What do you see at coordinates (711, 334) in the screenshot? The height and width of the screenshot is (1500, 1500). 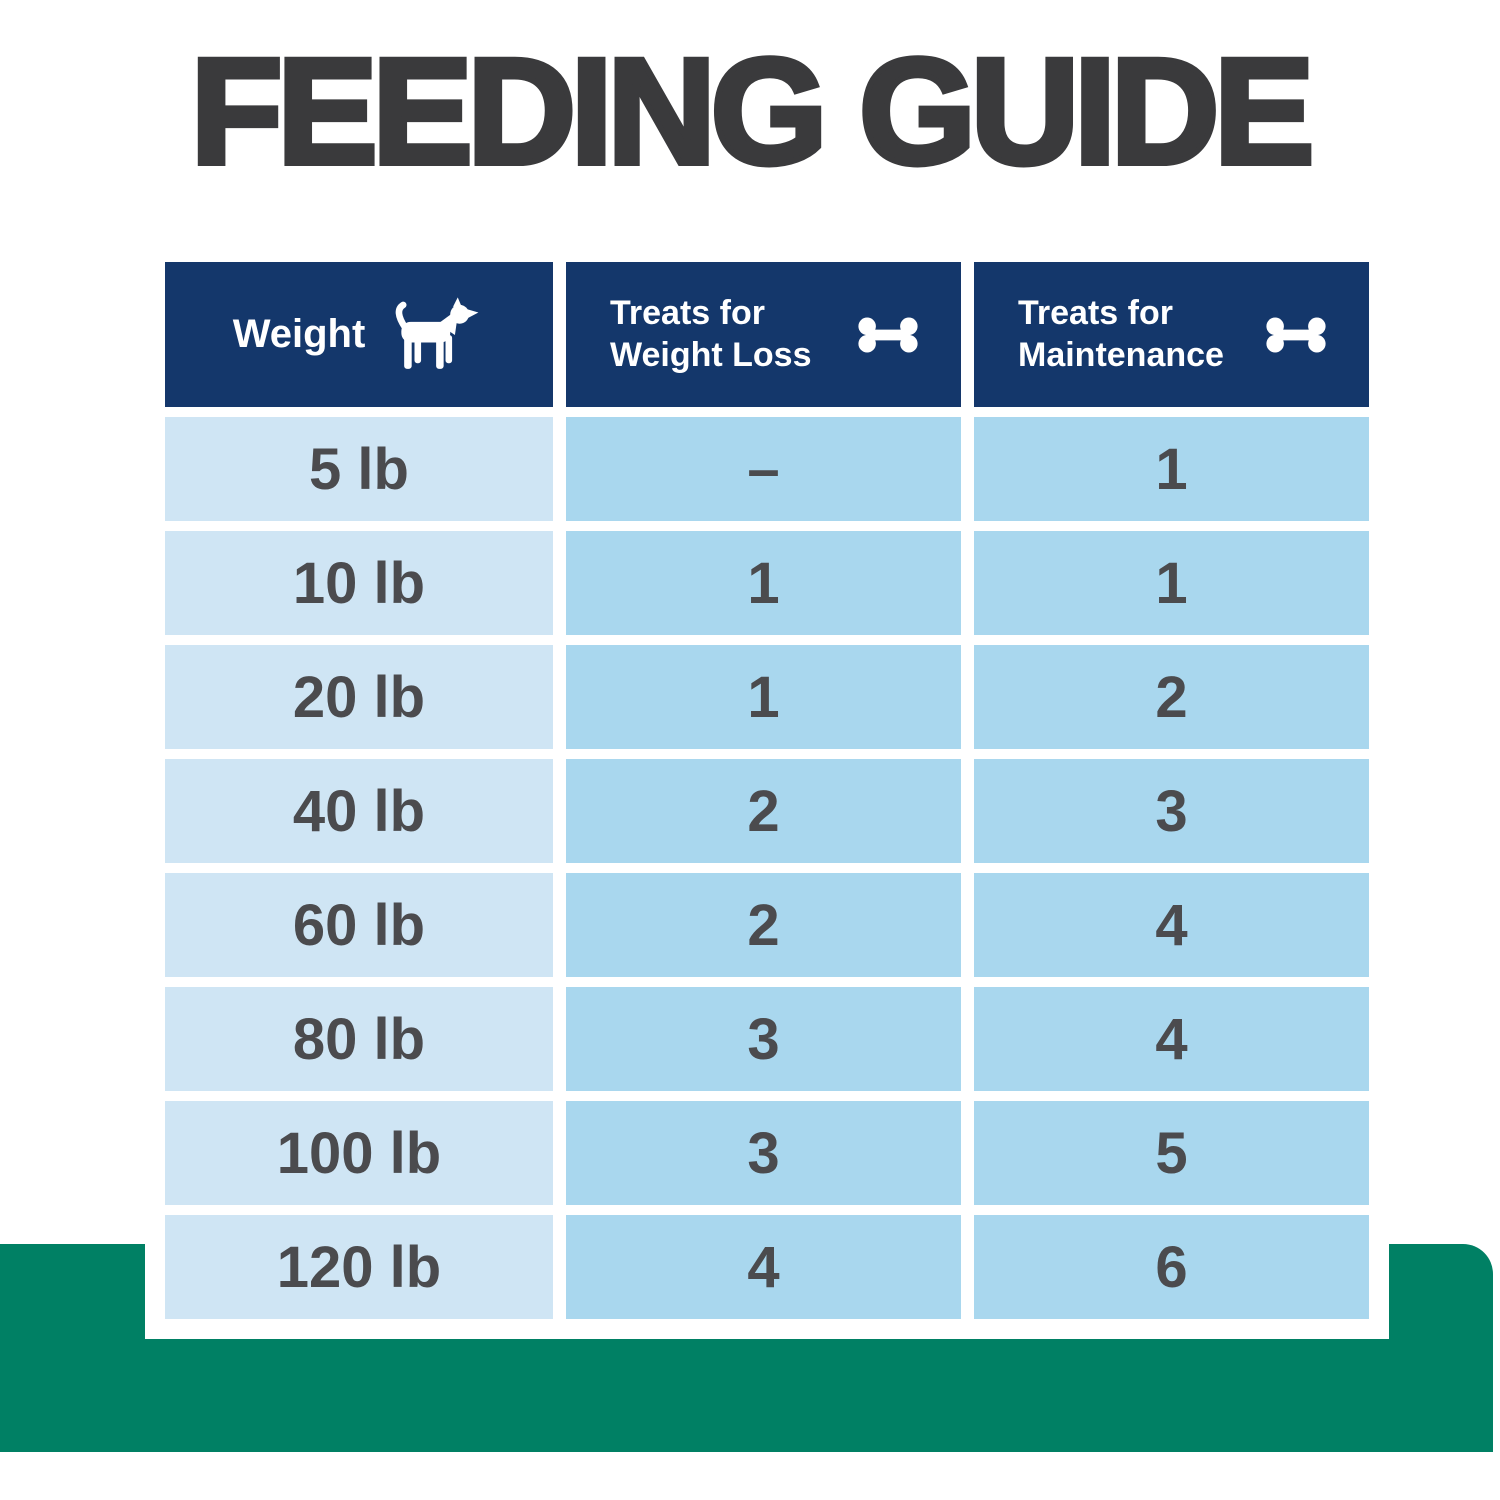 I see `header-weight-loss-label: Treats for Weight Loss` at bounding box center [711, 334].